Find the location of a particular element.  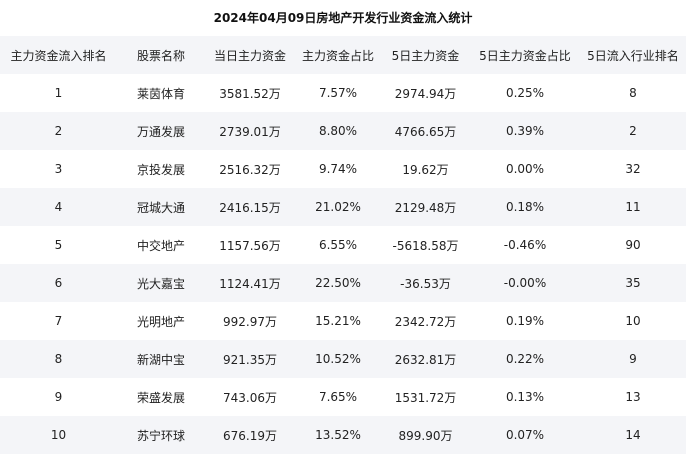

table-row: 4 冠城大通 2416.15万 21.02% 2129.48万 0.18% 11 is located at coordinates (343, 207).